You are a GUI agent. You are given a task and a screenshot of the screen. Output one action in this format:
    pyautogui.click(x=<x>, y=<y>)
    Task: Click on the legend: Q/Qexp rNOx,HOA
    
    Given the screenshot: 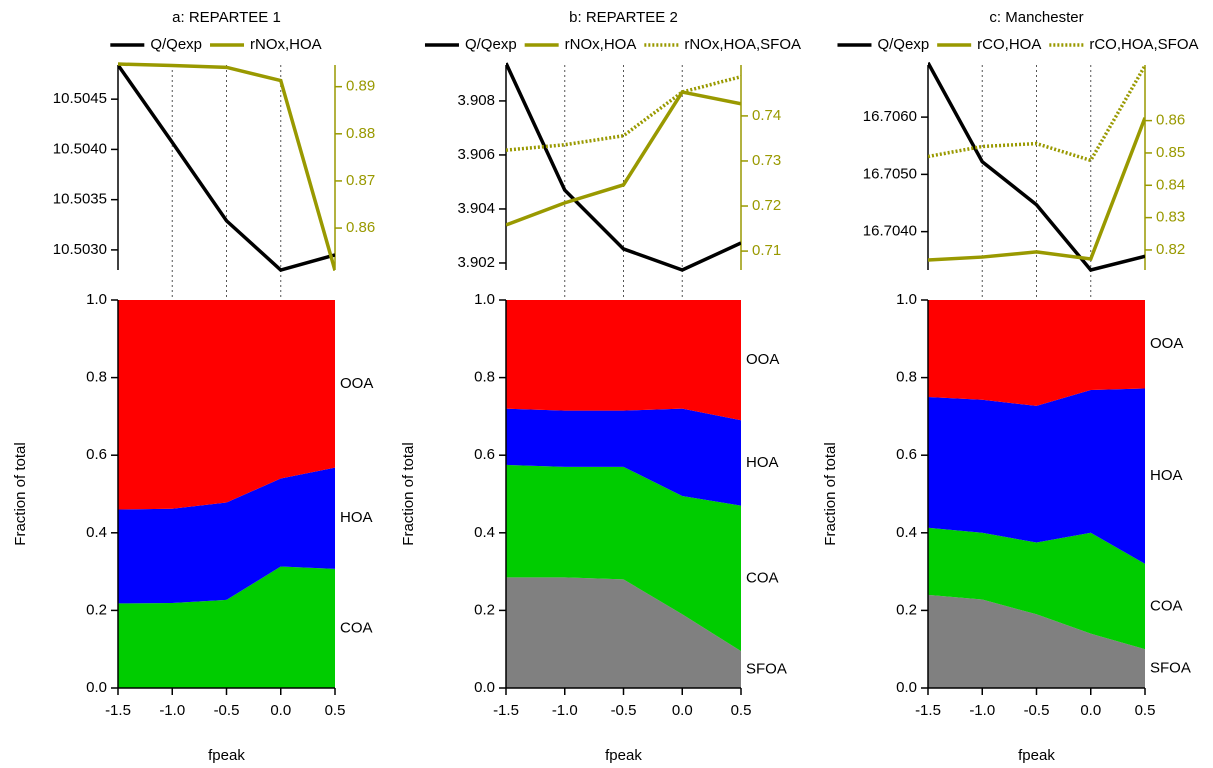 What is the action you would take?
    pyautogui.click(x=216, y=44)
    